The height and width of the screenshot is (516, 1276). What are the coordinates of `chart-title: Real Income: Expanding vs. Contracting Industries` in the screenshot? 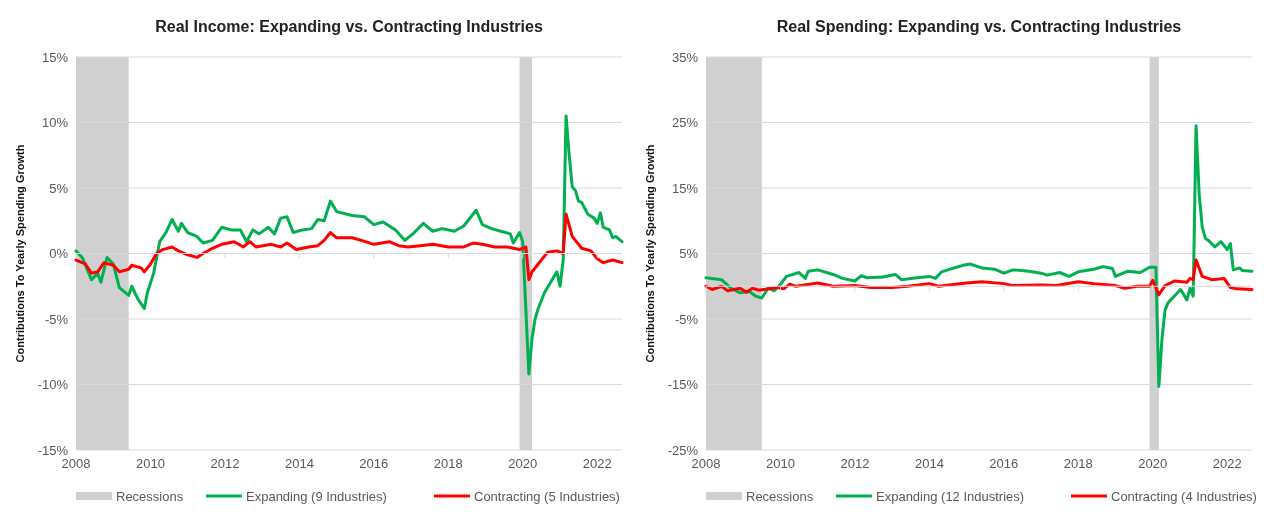 It's located at (349, 26).